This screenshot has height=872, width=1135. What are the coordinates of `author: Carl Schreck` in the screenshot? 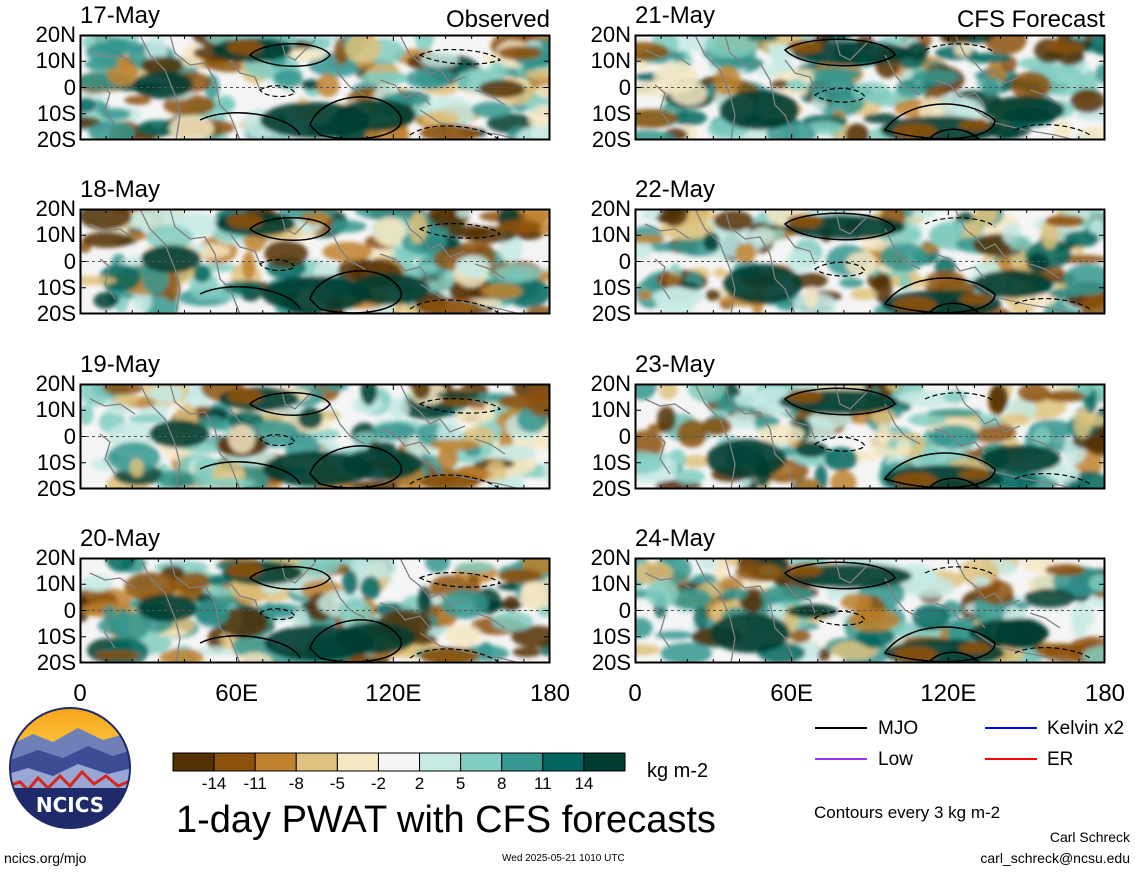 It's located at (1089, 837).